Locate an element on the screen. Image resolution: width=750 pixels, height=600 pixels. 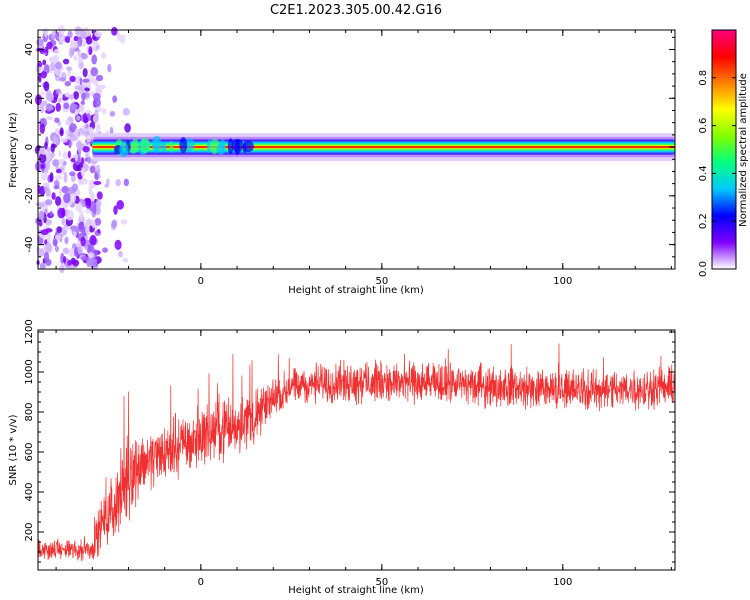
figure-title: C2E1.2023.305.00.42.G16 is located at coordinates (356, 10).